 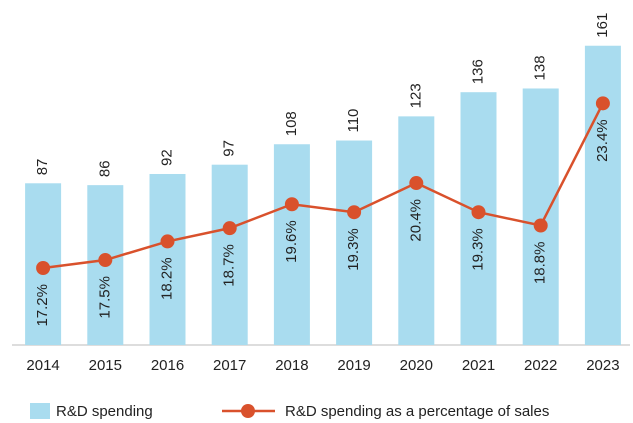 What do you see at coordinates (291, 365) in the screenshot?
I see `x-tick-label: 2018` at bounding box center [291, 365].